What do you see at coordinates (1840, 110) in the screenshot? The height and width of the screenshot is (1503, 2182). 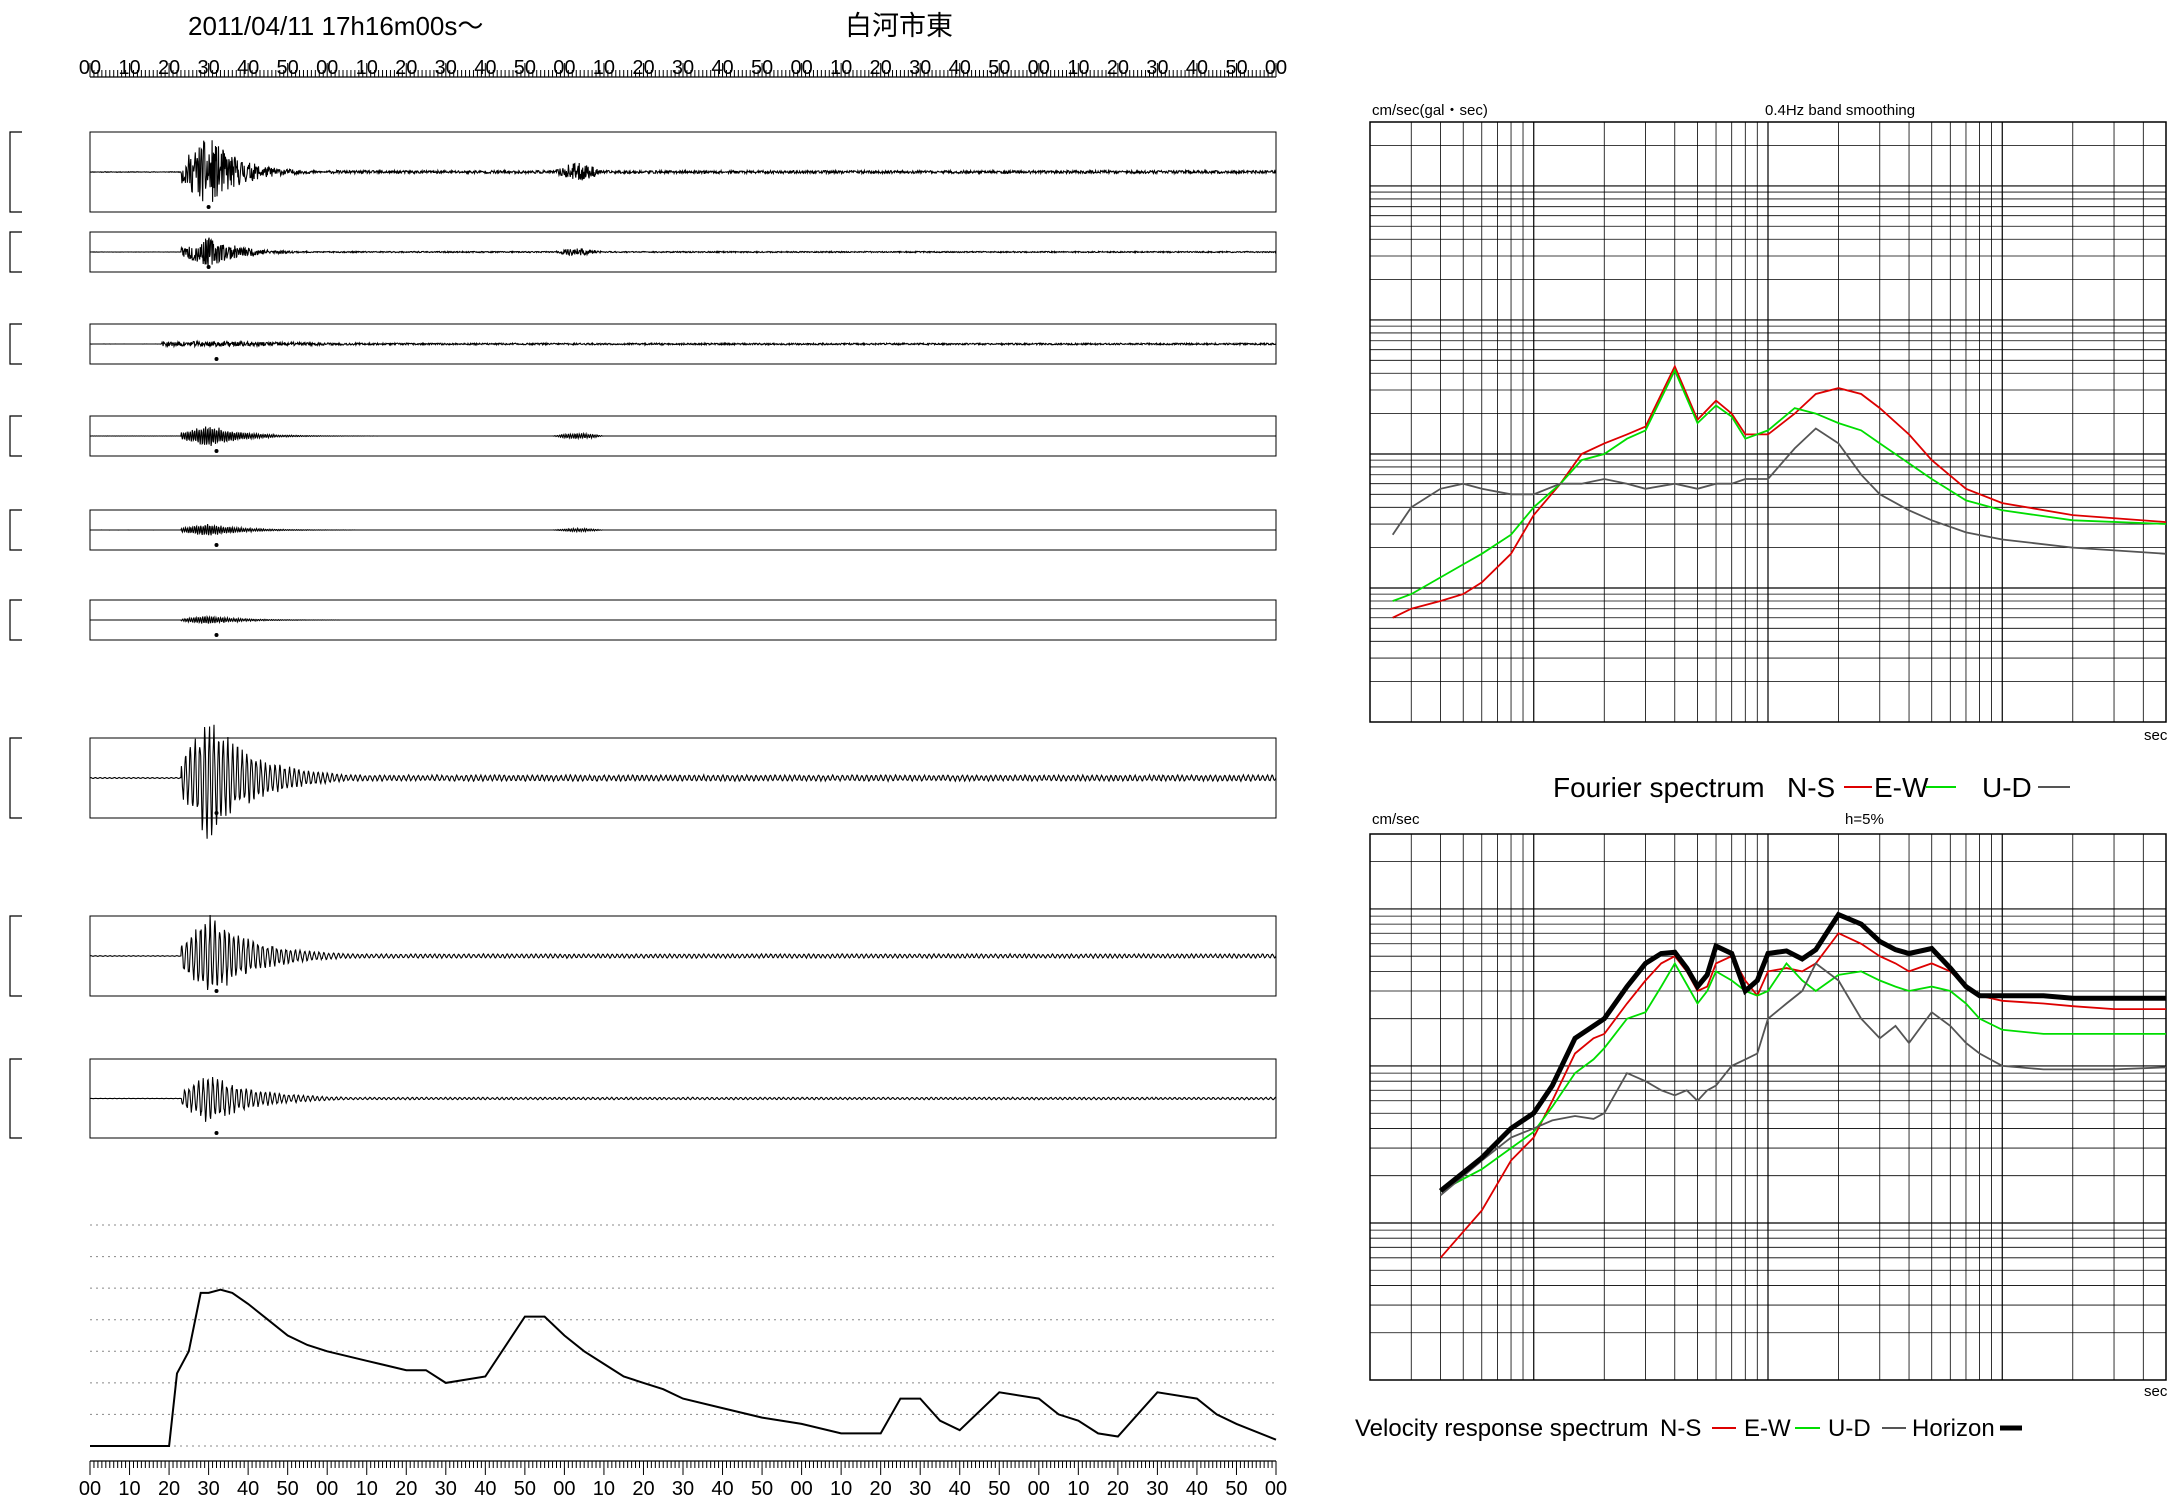 I see `fourier-smoothing-note: 0.4Hz band smoothing` at bounding box center [1840, 110].